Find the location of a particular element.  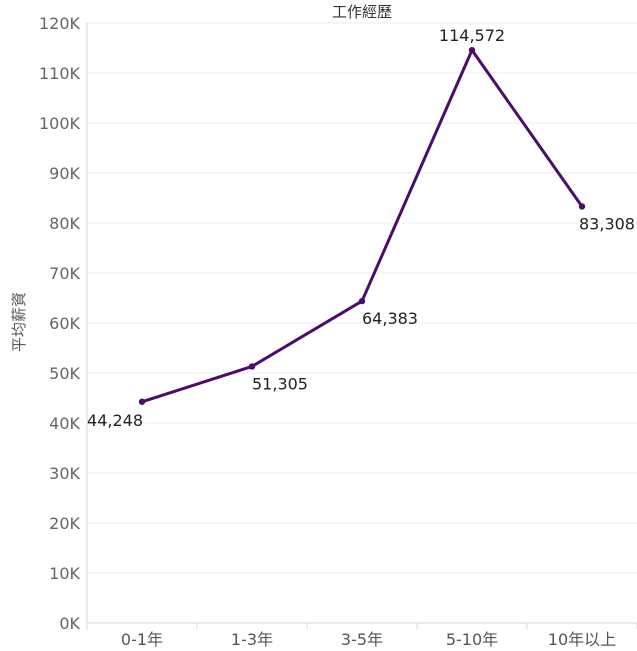

y-tick-label: 60K is located at coordinates (64, 323).